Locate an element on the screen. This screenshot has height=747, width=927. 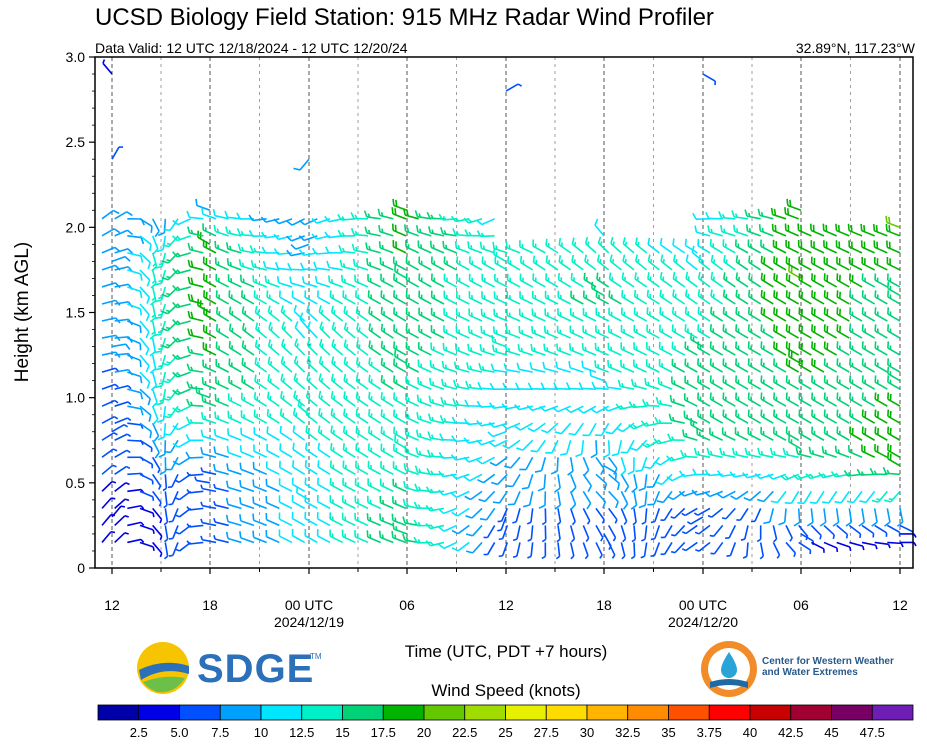
y-tick-label: 2.5 is located at coordinates (76, 142).